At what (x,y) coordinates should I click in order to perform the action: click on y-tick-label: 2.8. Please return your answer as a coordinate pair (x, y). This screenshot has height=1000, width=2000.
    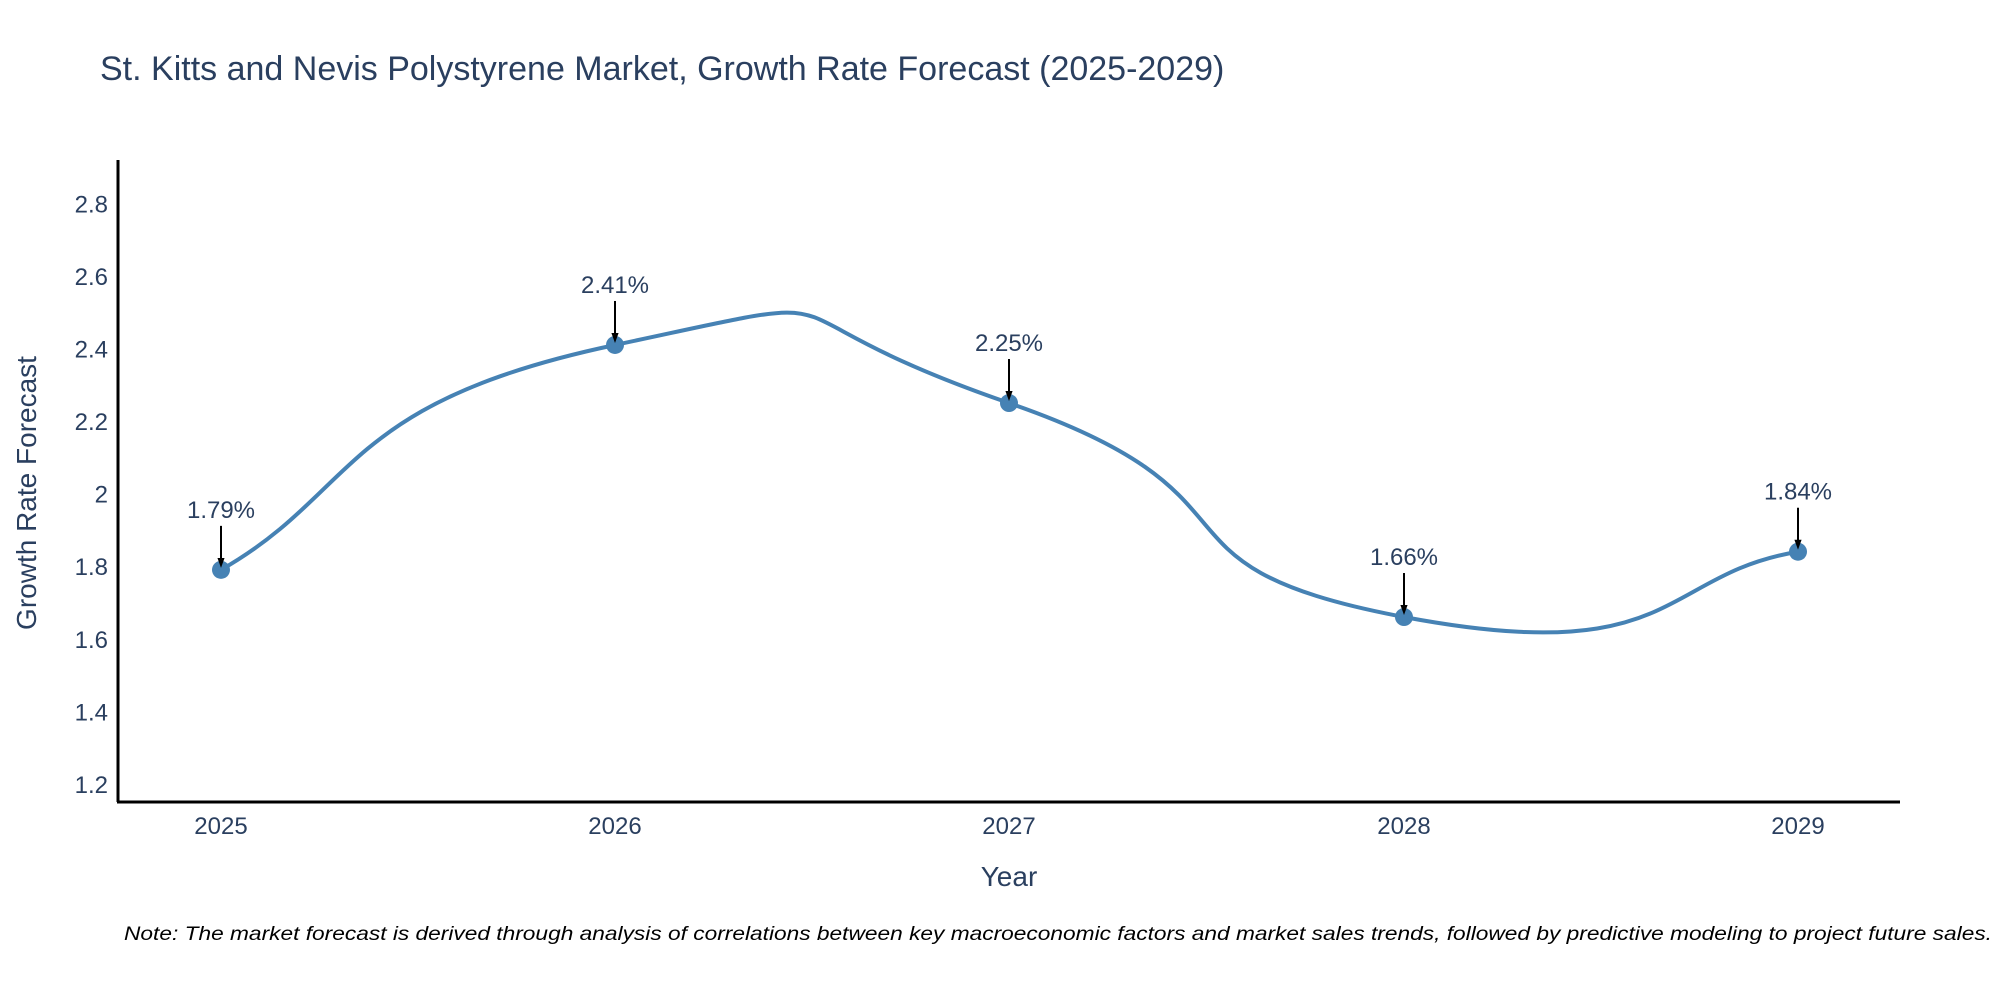
    Looking at the image, I should click on (91, 205).